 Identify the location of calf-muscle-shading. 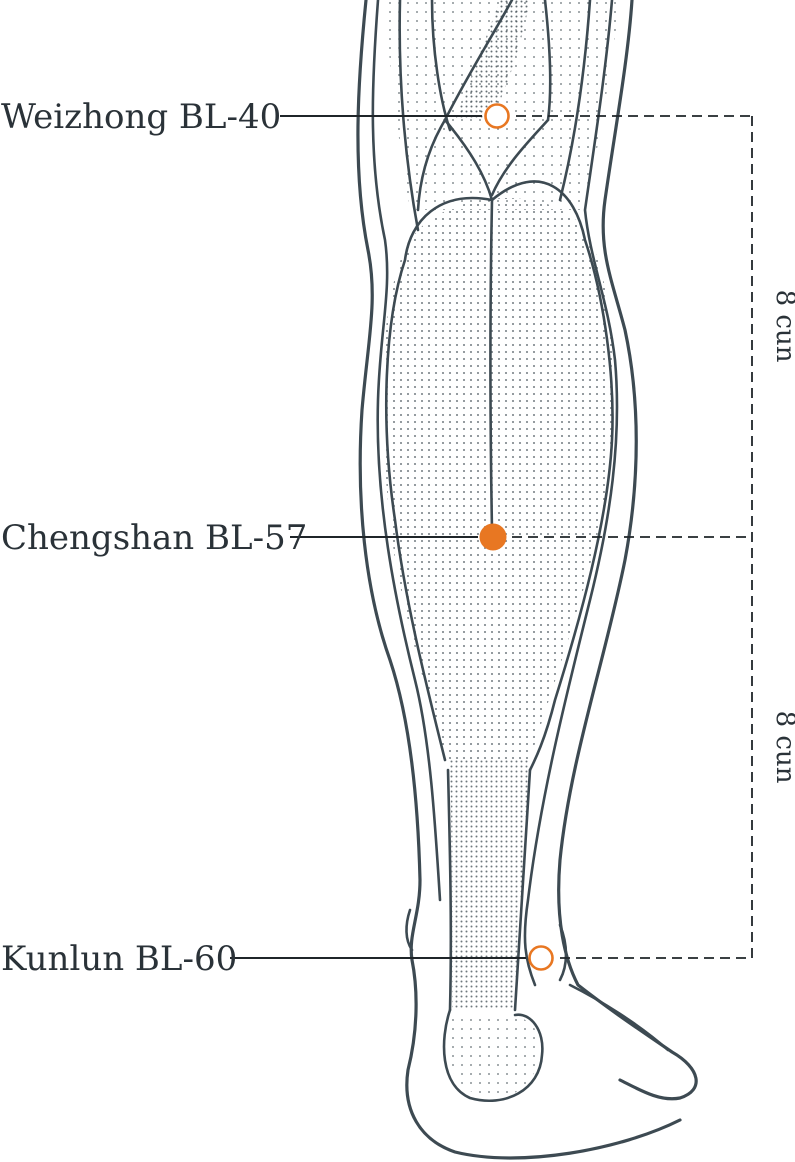
(498, 479).